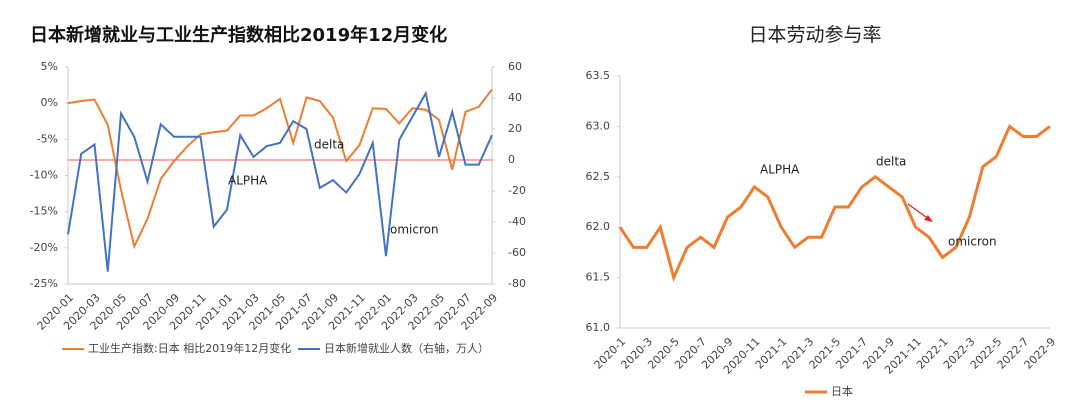 The width and height of the screenshot is (1080, 409). I want to click on y-tick-label: 63.5, so click(598, 75).